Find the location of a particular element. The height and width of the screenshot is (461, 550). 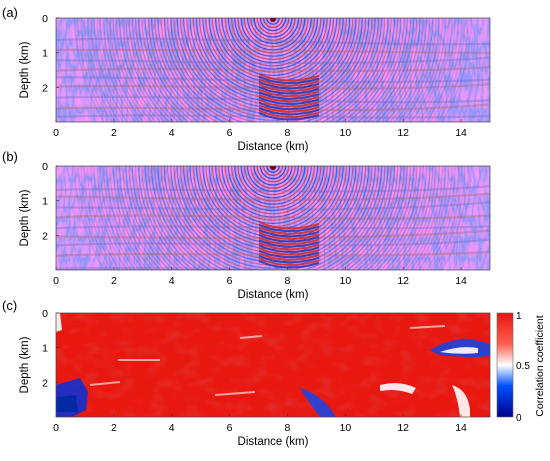

colorbar-gradient is located at coordinates (505, 365).